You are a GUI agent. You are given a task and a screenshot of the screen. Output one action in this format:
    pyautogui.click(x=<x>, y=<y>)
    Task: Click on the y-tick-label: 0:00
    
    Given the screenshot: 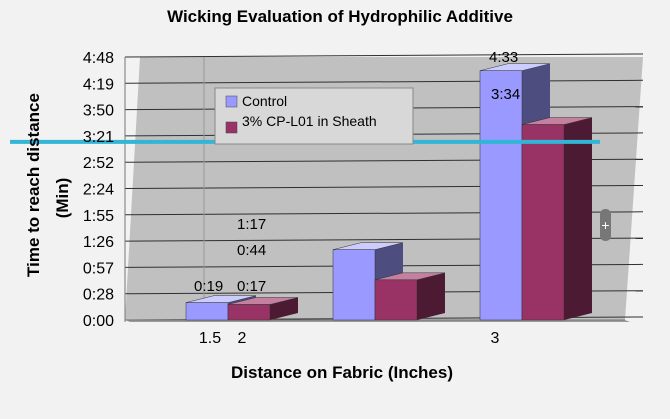 What is the action you would take?
    pyautogui.click(x=98, y=321)
    